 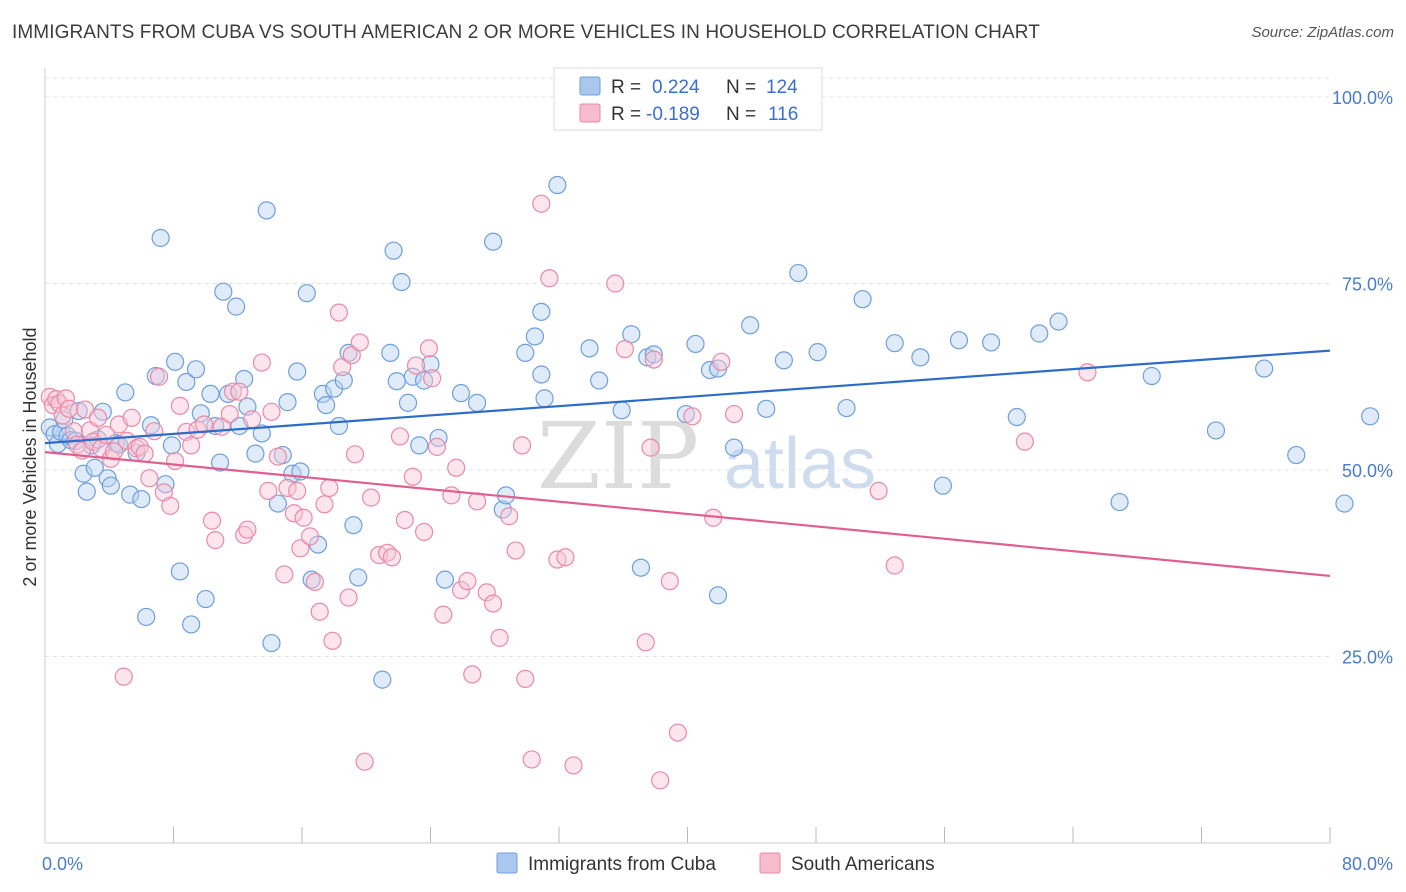 What do you see at coordinates (741, 87) in the screenshot?
I see `legend-n-label-cuba: N =` at bounding box center [741, 87].